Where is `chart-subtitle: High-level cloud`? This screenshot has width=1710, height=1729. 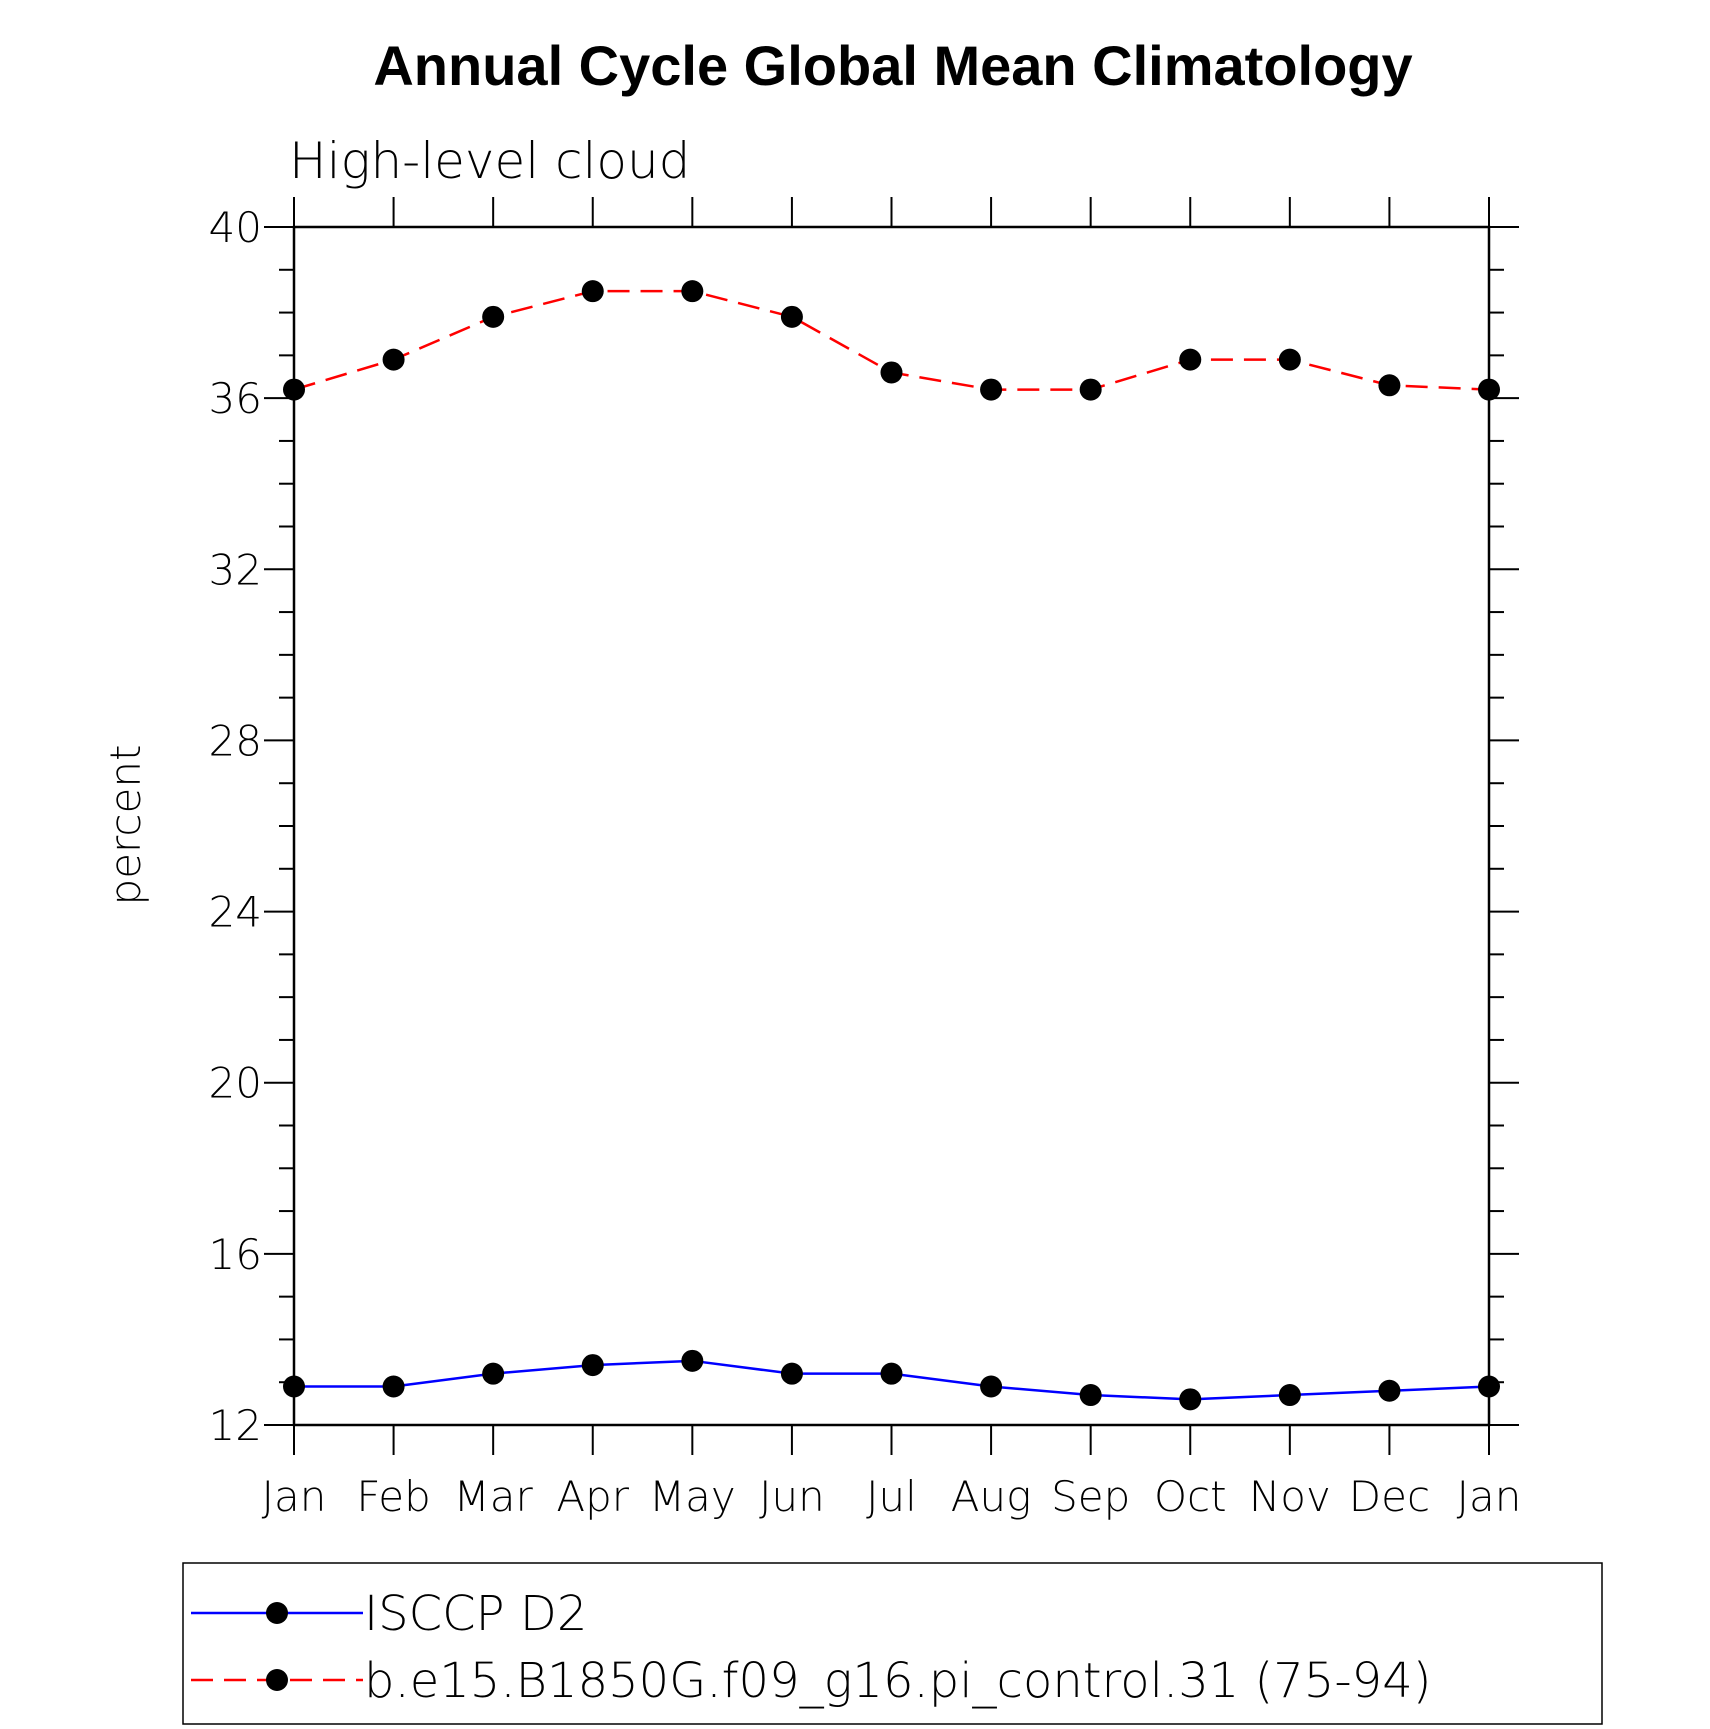
chart-subtitle: High-level cloud is located at coordinates (489, 161).